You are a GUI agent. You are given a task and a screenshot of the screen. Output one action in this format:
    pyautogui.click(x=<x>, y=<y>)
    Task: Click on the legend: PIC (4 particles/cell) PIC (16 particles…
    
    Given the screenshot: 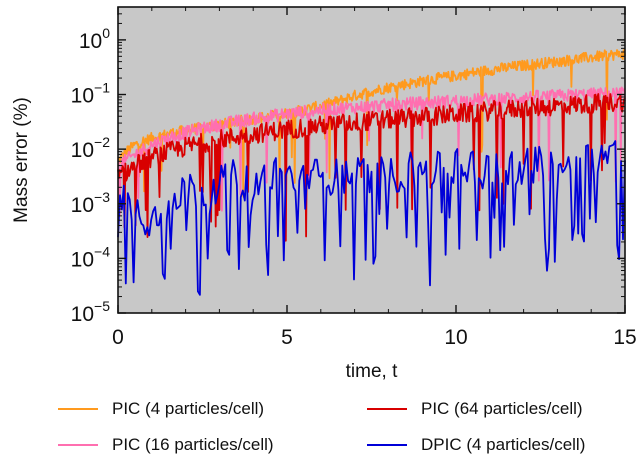 What is the action you would take?
    pyautogui.click(x=321, y=430)
    